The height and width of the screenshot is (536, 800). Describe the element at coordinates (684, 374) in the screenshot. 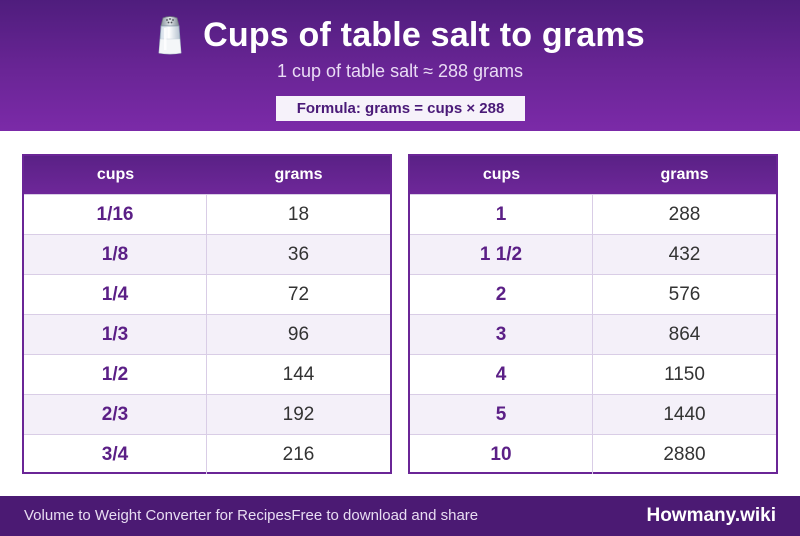

I see `grams-cell: 1150` at that location.